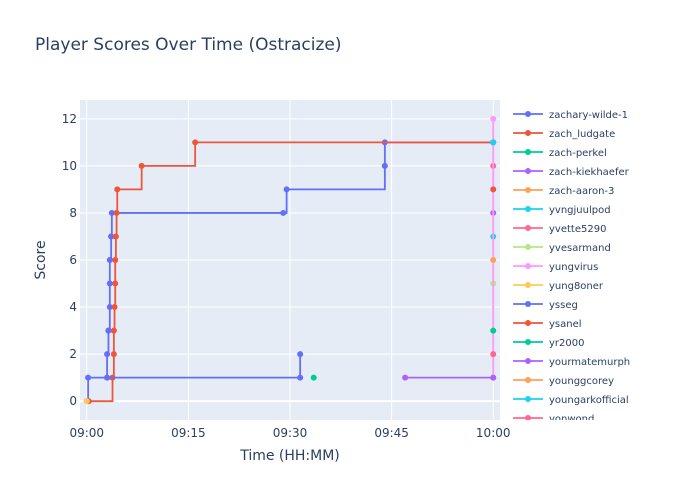  Describe the element at coordinates (547, 324) in the screenshot. I see `legend-item: ysanel` at that location.